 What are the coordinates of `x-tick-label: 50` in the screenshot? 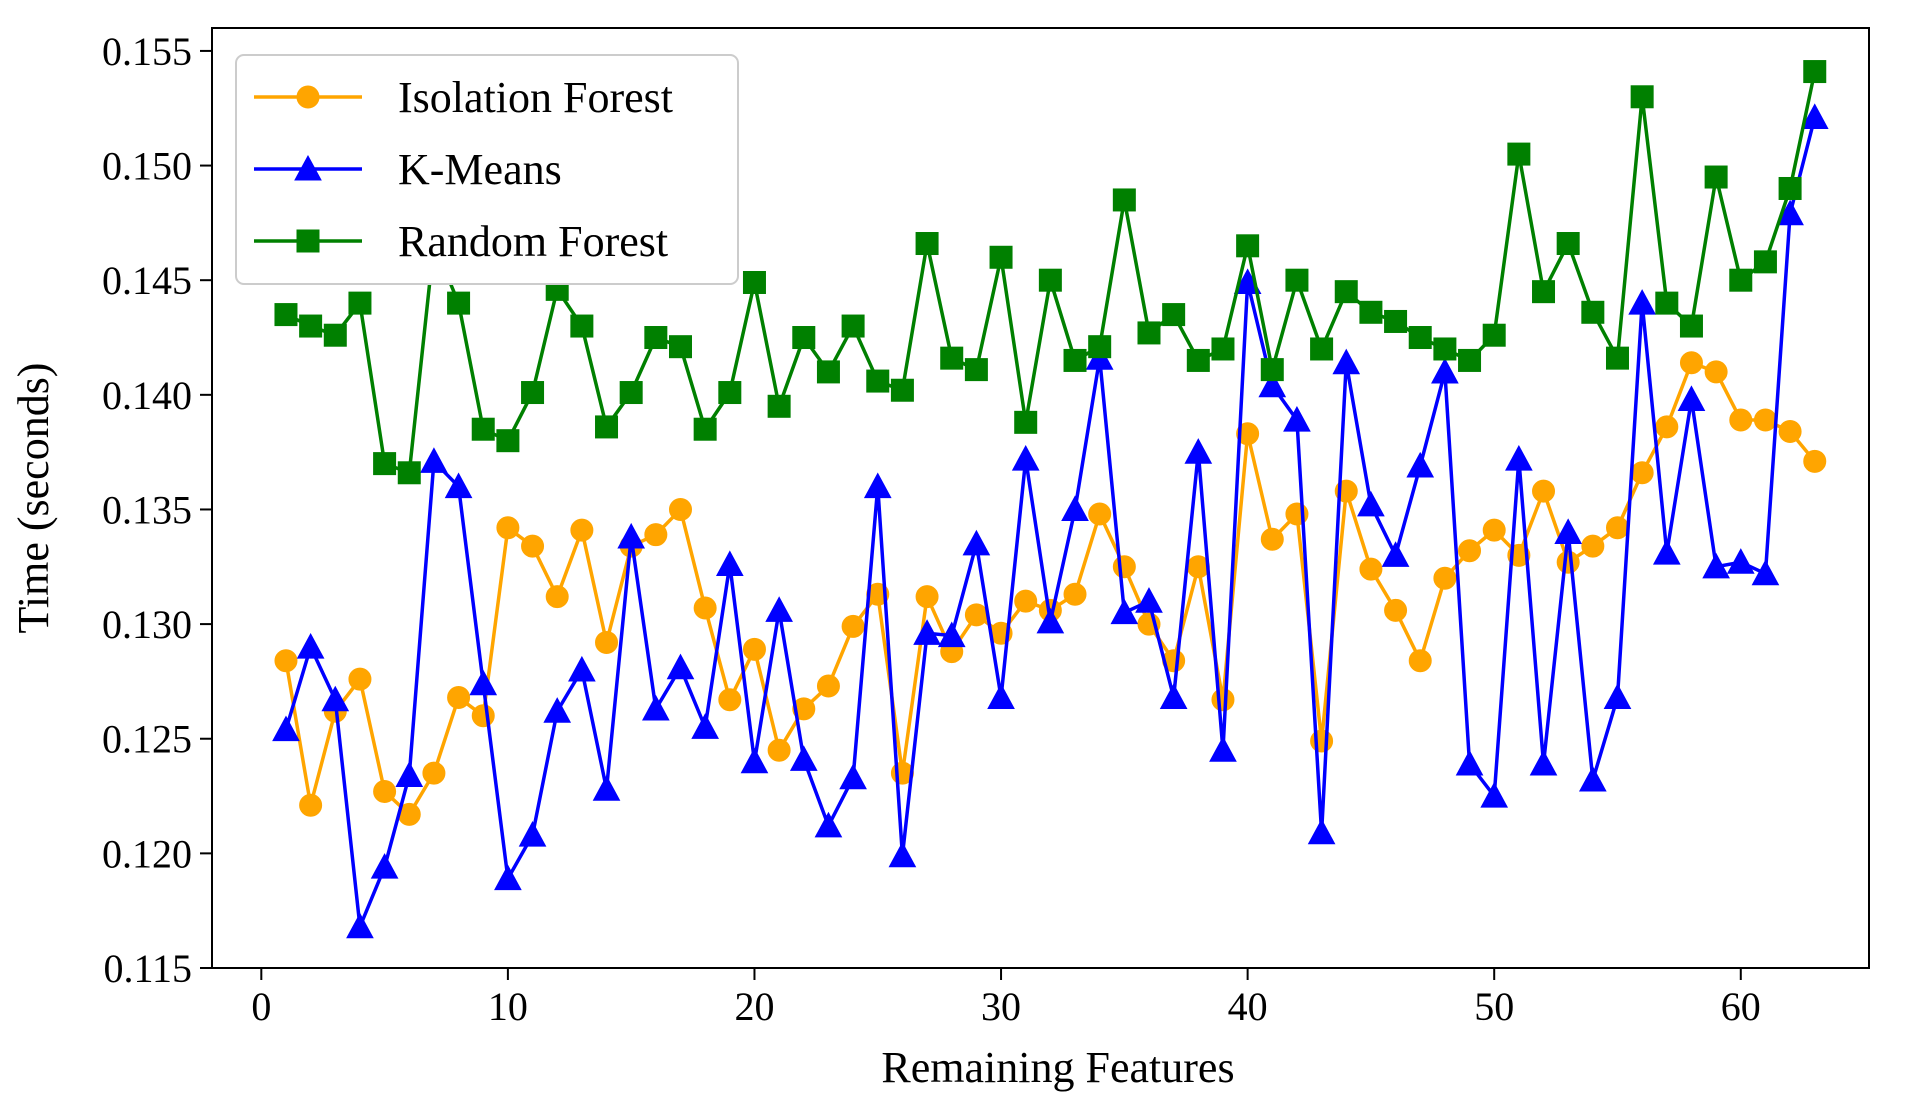 It's located at (1494, 1006).